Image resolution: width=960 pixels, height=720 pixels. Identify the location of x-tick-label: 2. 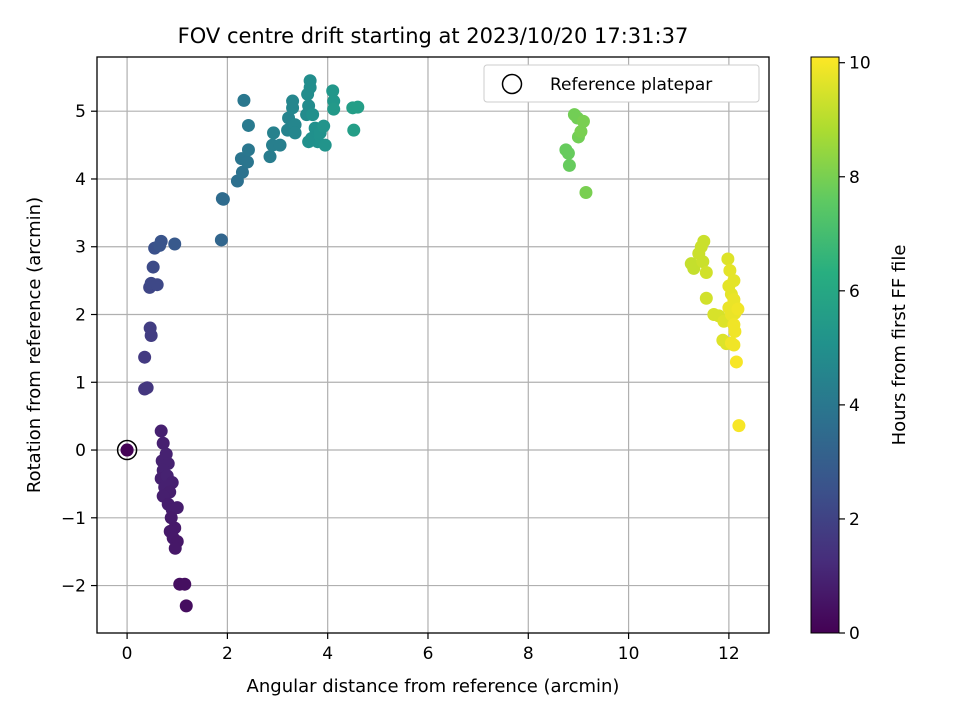
(227, 654).